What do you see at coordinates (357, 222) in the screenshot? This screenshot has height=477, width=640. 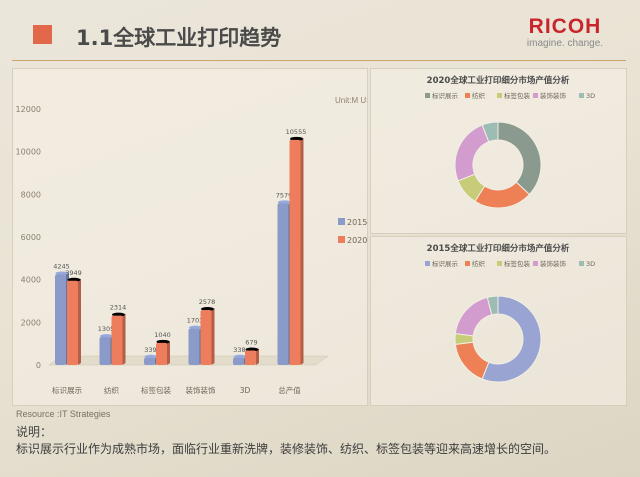 I see `legend-label: 2015年` at bounding box center [357, 222].